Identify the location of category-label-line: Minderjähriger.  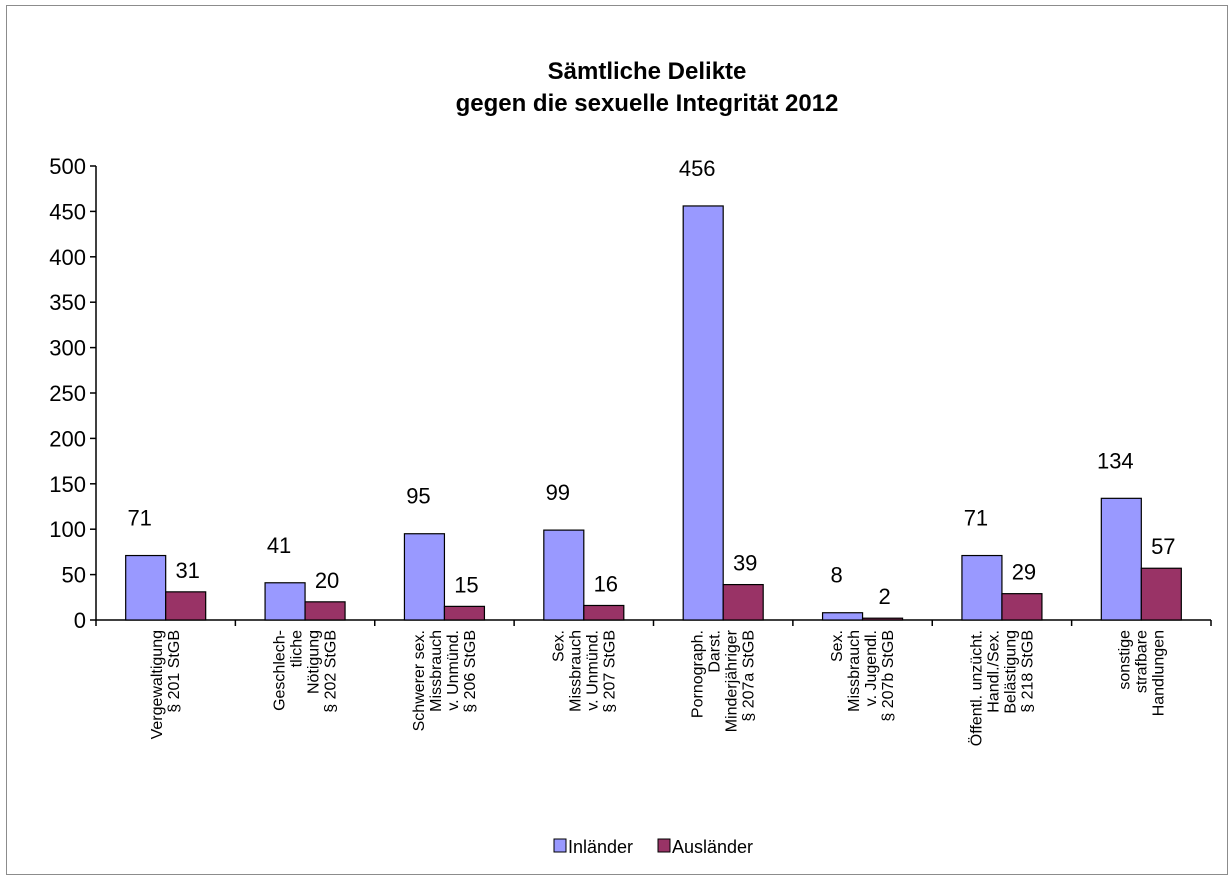
(732, 680).